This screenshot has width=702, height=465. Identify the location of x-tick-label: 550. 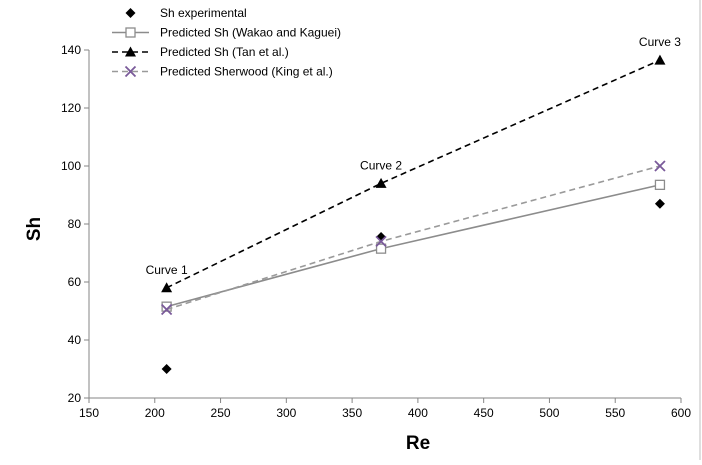
(615, 413).